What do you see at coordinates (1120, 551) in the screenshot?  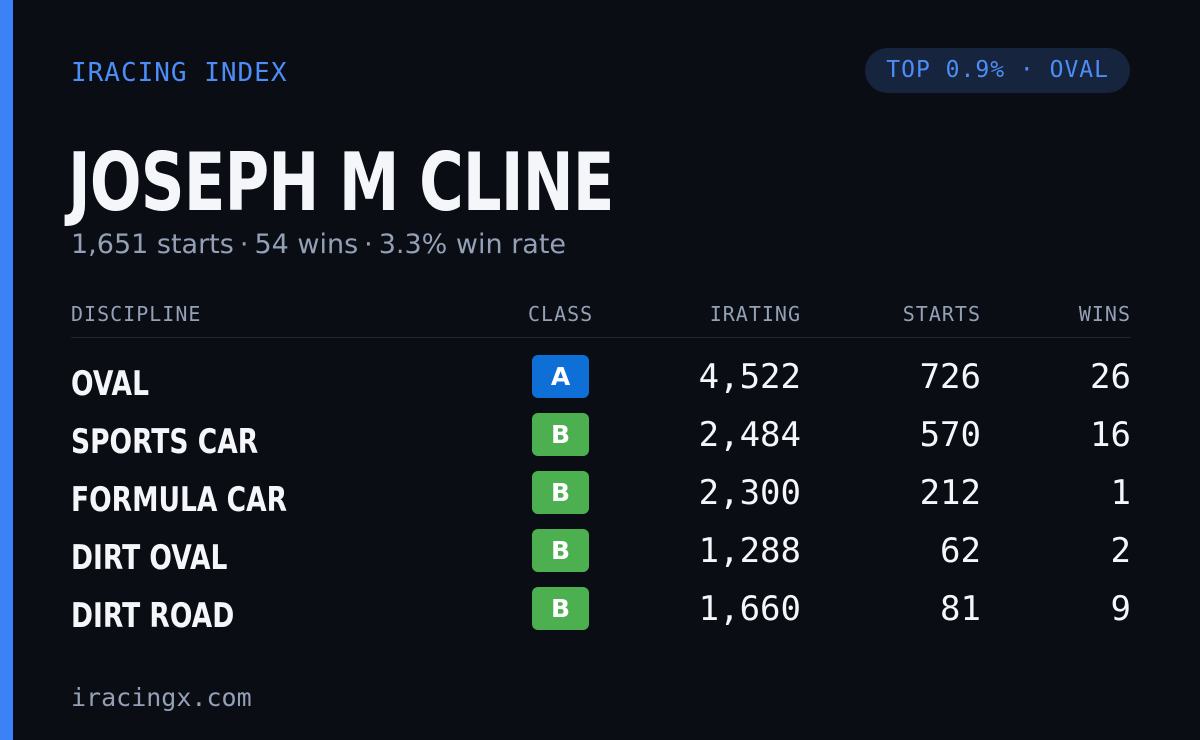 I see `wins-value: 2` at bounding box center [1120, 551].